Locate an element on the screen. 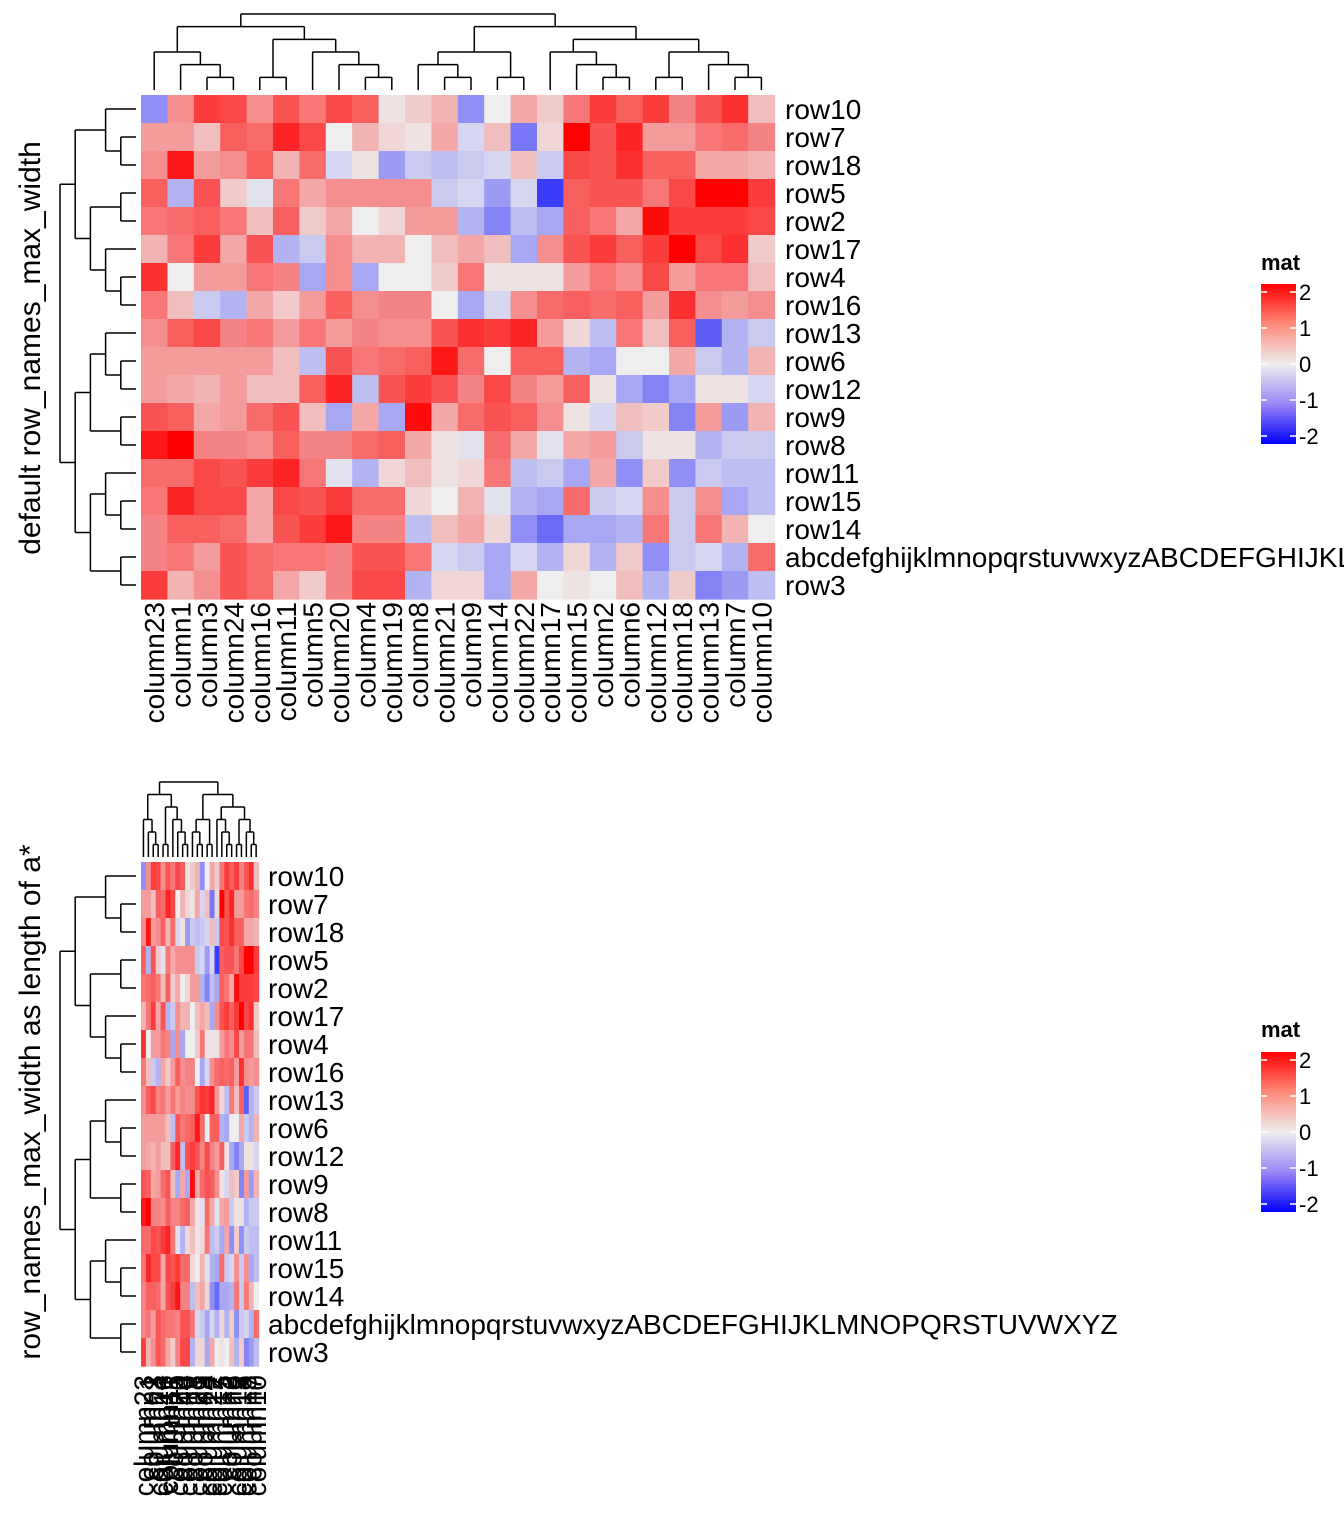 The image size is (1344, 1536). row-label: row3 is located at coordinates (298, 1352).